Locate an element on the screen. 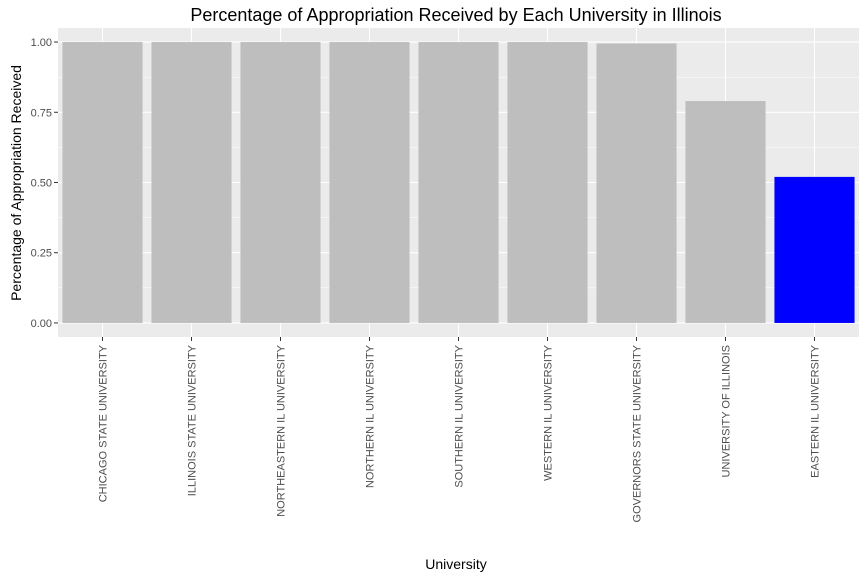  x-tick-label: NORTHEASTERN IL UNIVERSITY is located at coordinates (282, 430).